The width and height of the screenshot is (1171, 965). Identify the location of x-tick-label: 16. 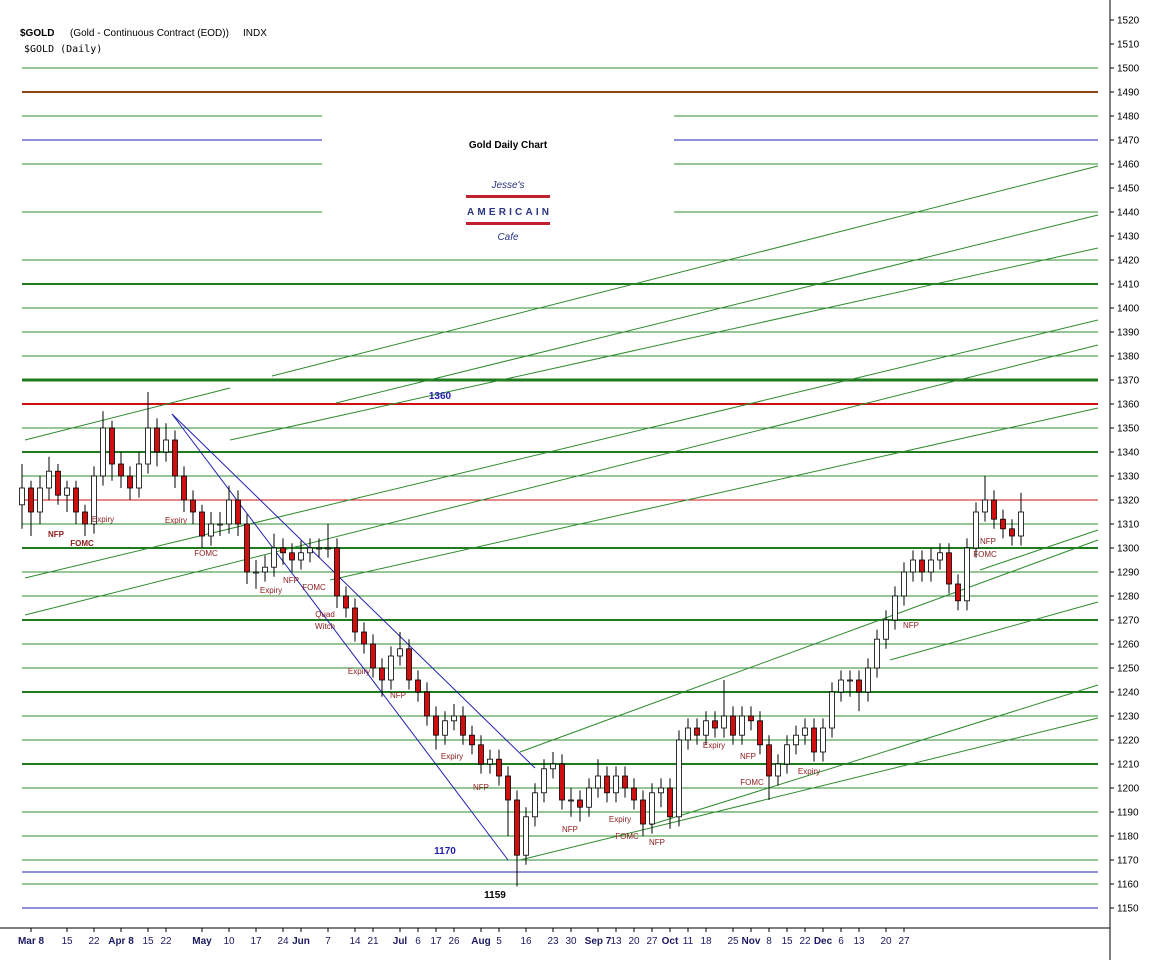
(526, 941).